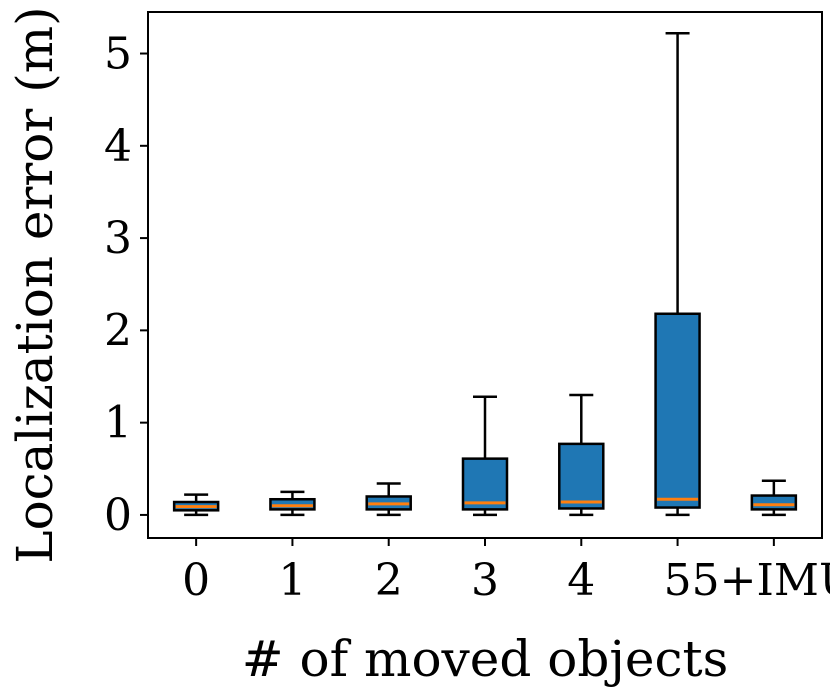 This screenshot has height=696, width=830. I want to click on x-axis-ticks: 0 1 2 3 4 55+IMU, so click(506, 572).